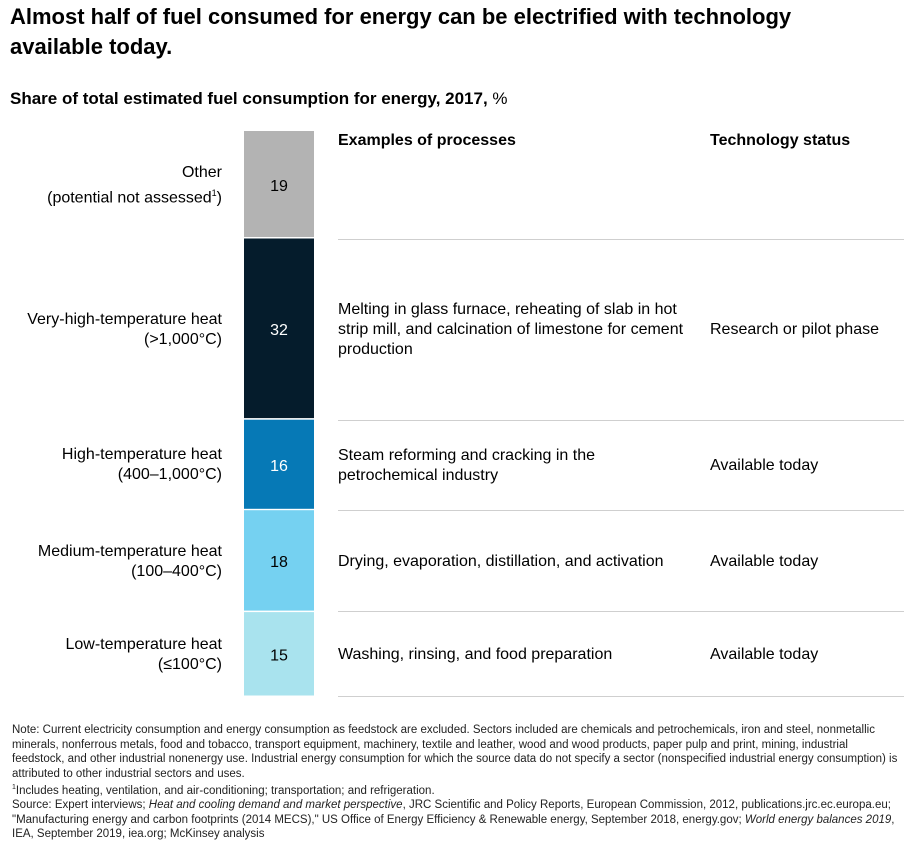 Image resolution: width=908 pixels, height=848 pixels. What do you see at coordinates (176, 571) in the screenshot?
I see `row-label-sub: (100–400°C)` at bounding box center [176, 571].